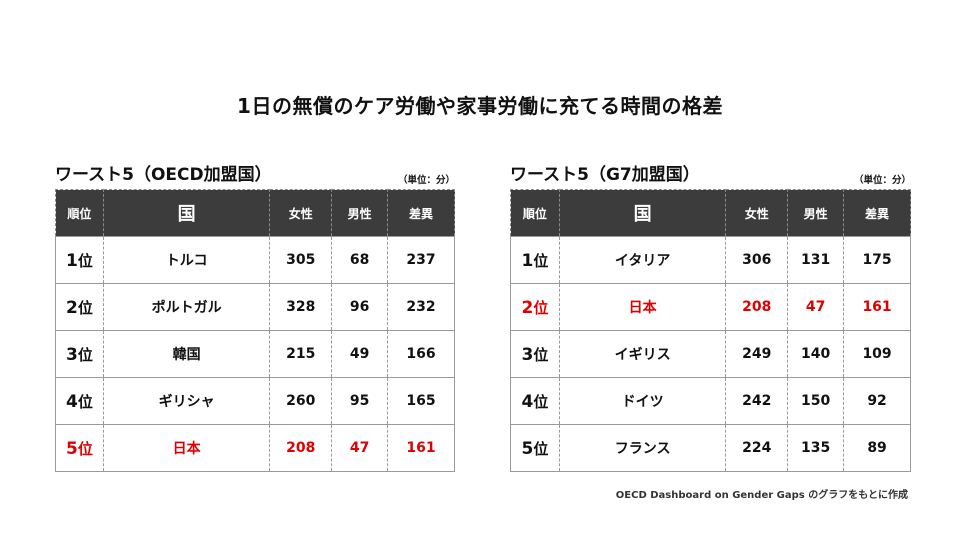  Describe the element at coordinates (642, 448) in the screenshot. I see `country-cell: フランス` at that location.